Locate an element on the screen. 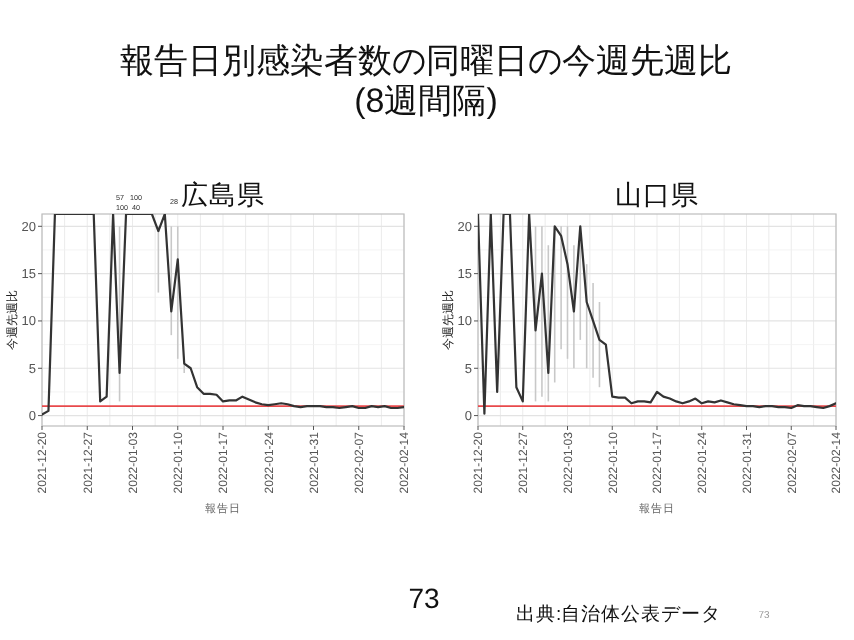  text: 報告日別感染者数の同曜日の今週先週比 is located at coordinates (426, 61).